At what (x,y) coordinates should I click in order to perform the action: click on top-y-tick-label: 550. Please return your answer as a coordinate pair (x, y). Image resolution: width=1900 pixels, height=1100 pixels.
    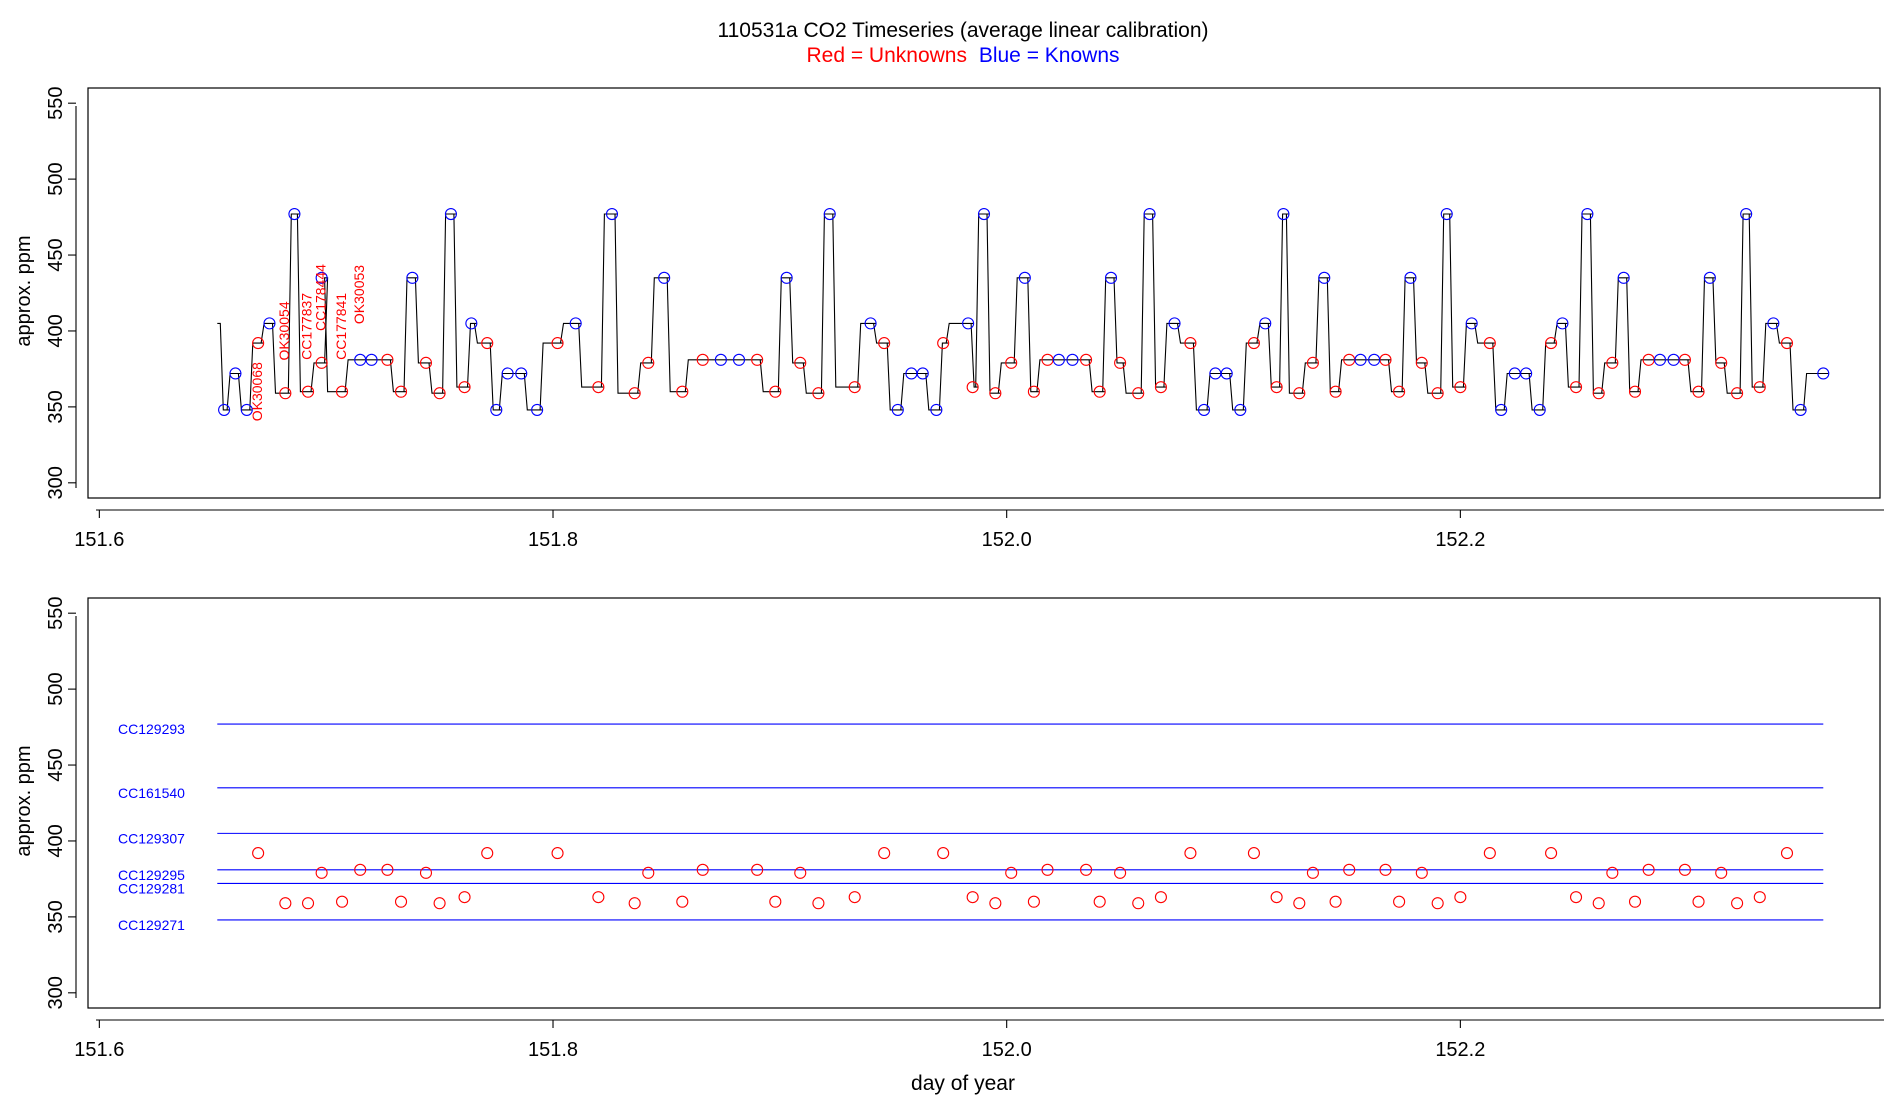
    Looking at the image, I should click on (56, 102).